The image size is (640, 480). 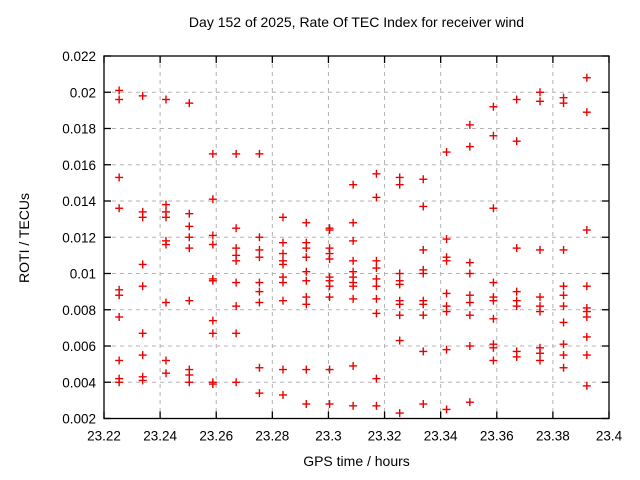 What do you see at coordinates (497, 436) in the screenshot?
I see `x-tick-label: 23.36` at bounding box center [497, 436].